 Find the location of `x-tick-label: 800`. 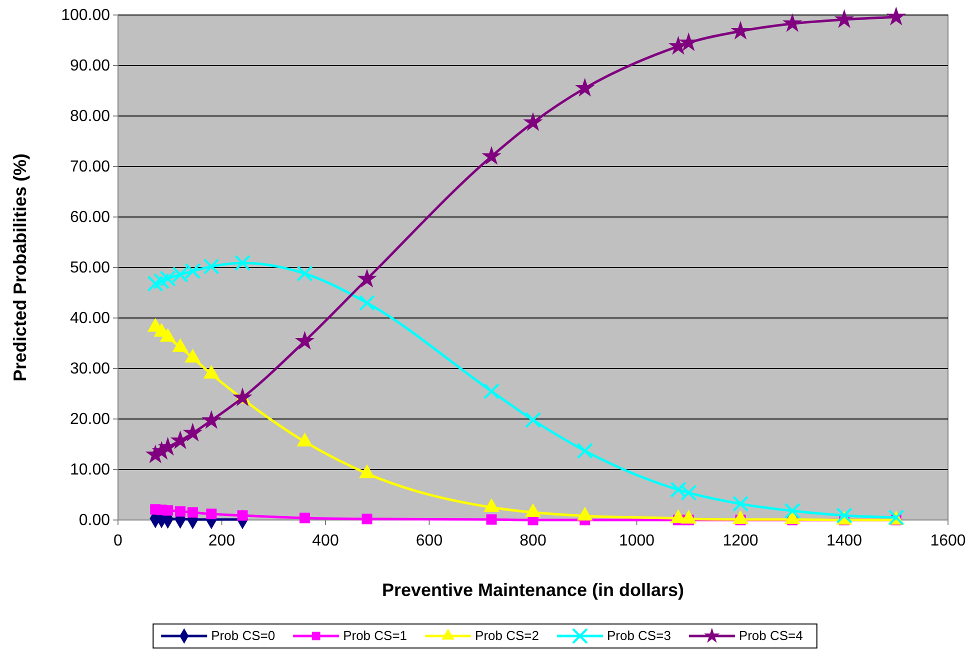

x-tick-label: 800 is located at coordinates (533, 541).